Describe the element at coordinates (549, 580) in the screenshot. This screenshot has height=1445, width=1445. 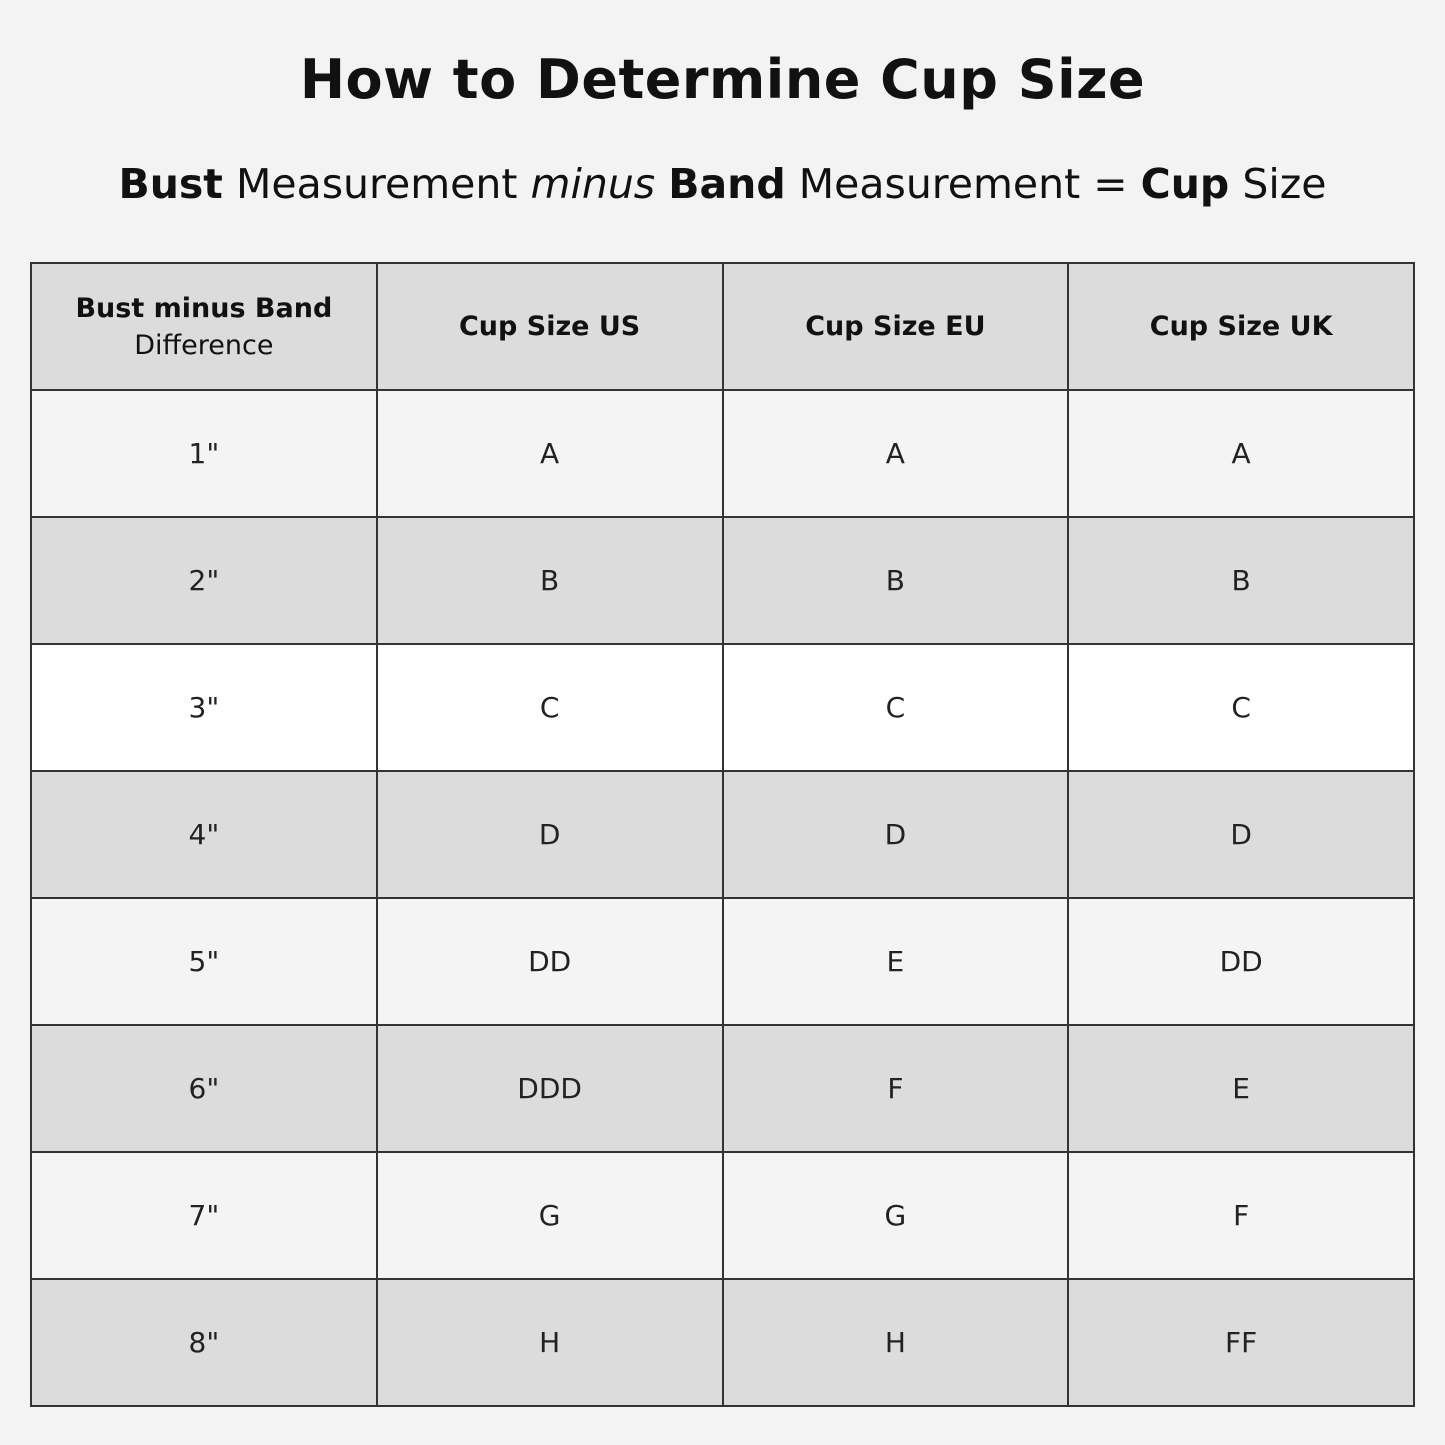
I see `cell-us: B` at that location.